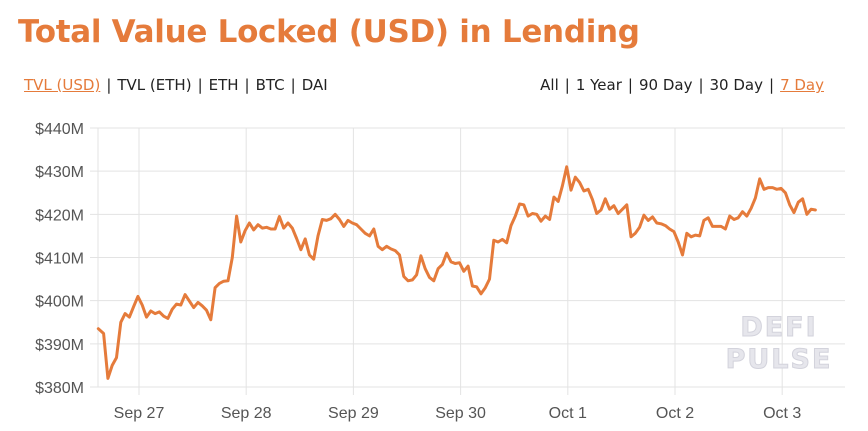 This screenshot has width=868, height=431. I want to click on y-axis: $440M $430M $420M $410M $400M $390M $380M, so click(59, 259).